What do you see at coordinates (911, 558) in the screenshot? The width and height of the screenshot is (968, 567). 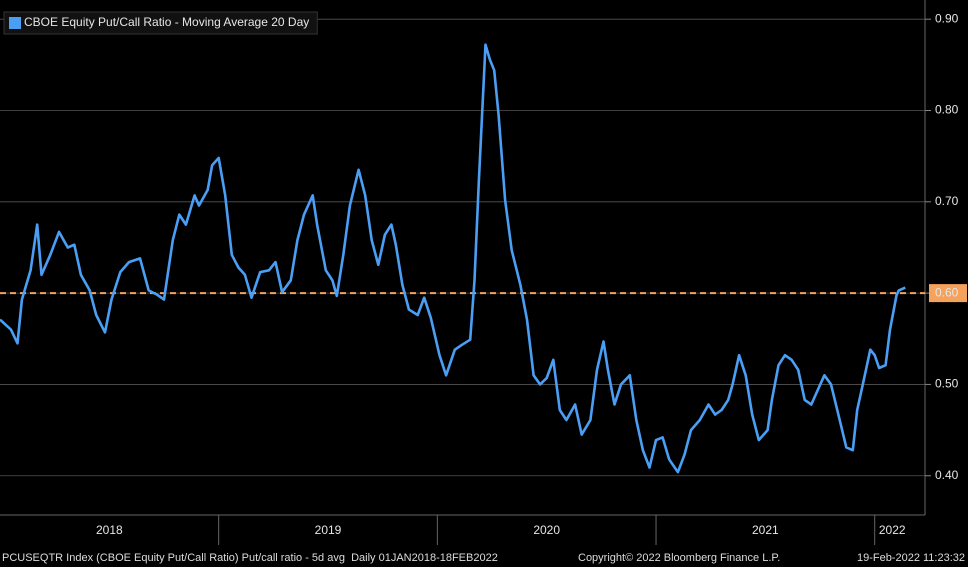 I see `footer-timestamp: 19-Feb-2022 11:23:32` at bounding box center [911, 558].